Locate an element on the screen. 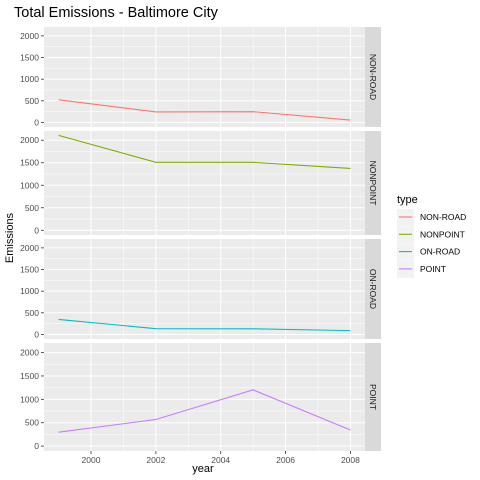 The height and width of the screenshot is (480, 480). x-axis: 2000 2002 2004 2006 2008 is located at coordinates (221, 458).